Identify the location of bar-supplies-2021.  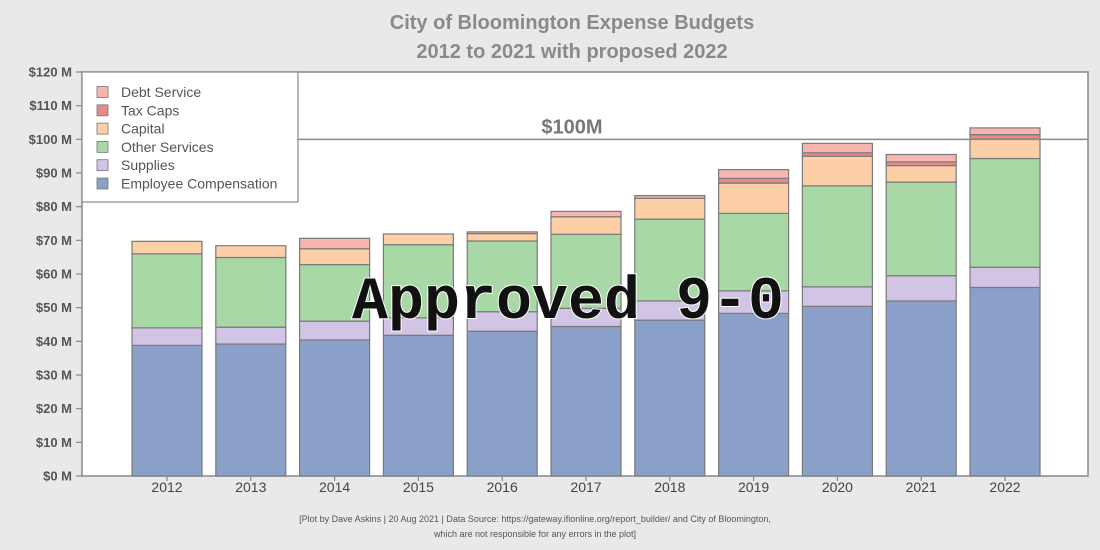
(921, 288).